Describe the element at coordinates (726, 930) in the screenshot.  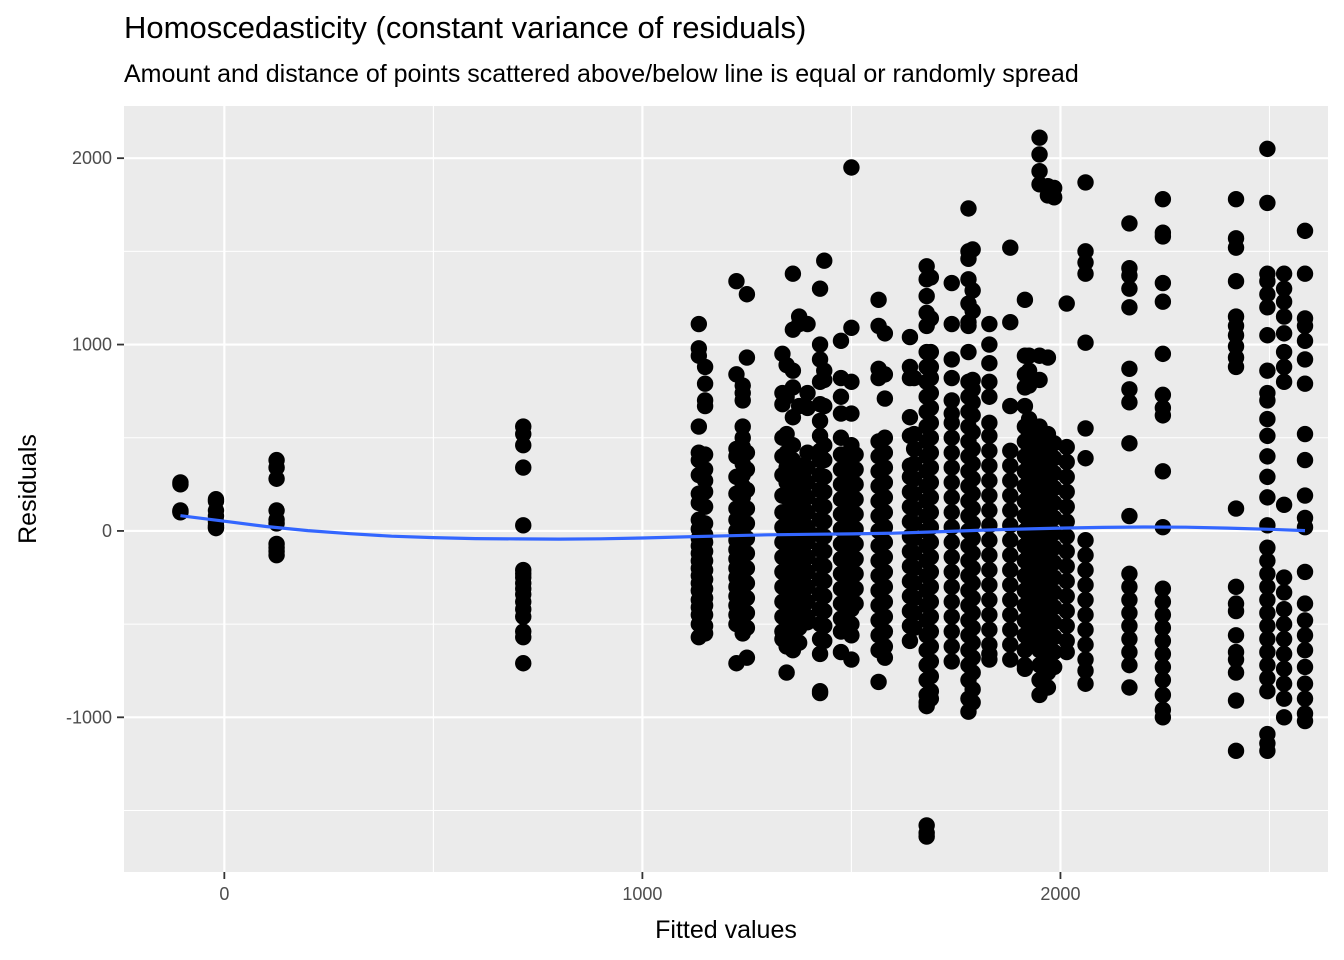
I see `x-axis-title: Fitted values` at that location.